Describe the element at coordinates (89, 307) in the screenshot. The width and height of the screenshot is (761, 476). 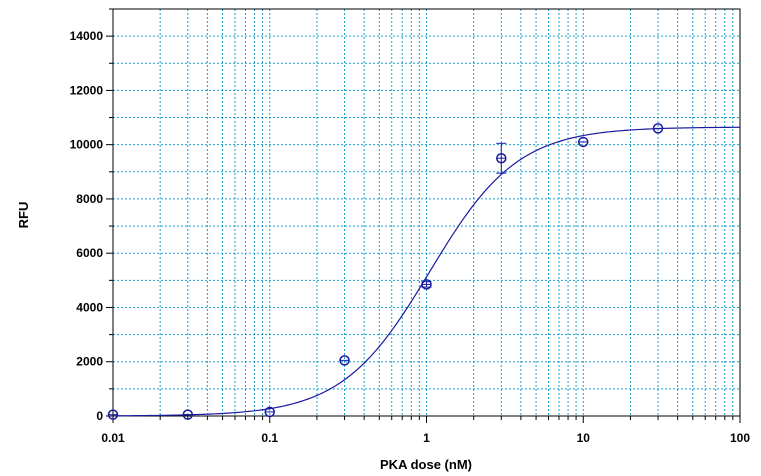
I see `y-tick-label: 4000` at that location.